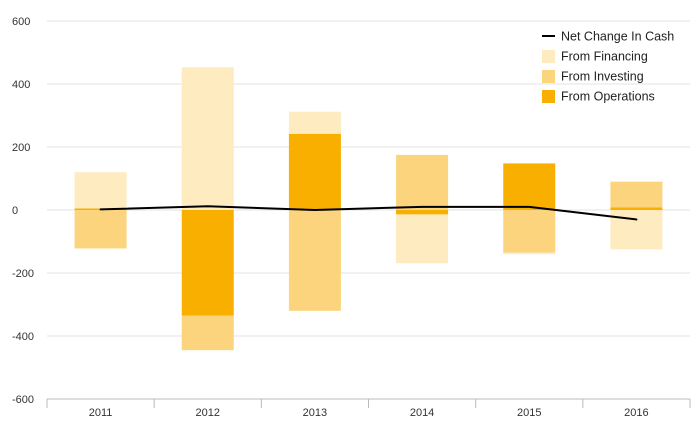 Image resolution: width=700 pixels, height=433 pixels. Describe the element at coordinates (608, 97) in the screenshot. I see `legend-label: From Operations` at that location.